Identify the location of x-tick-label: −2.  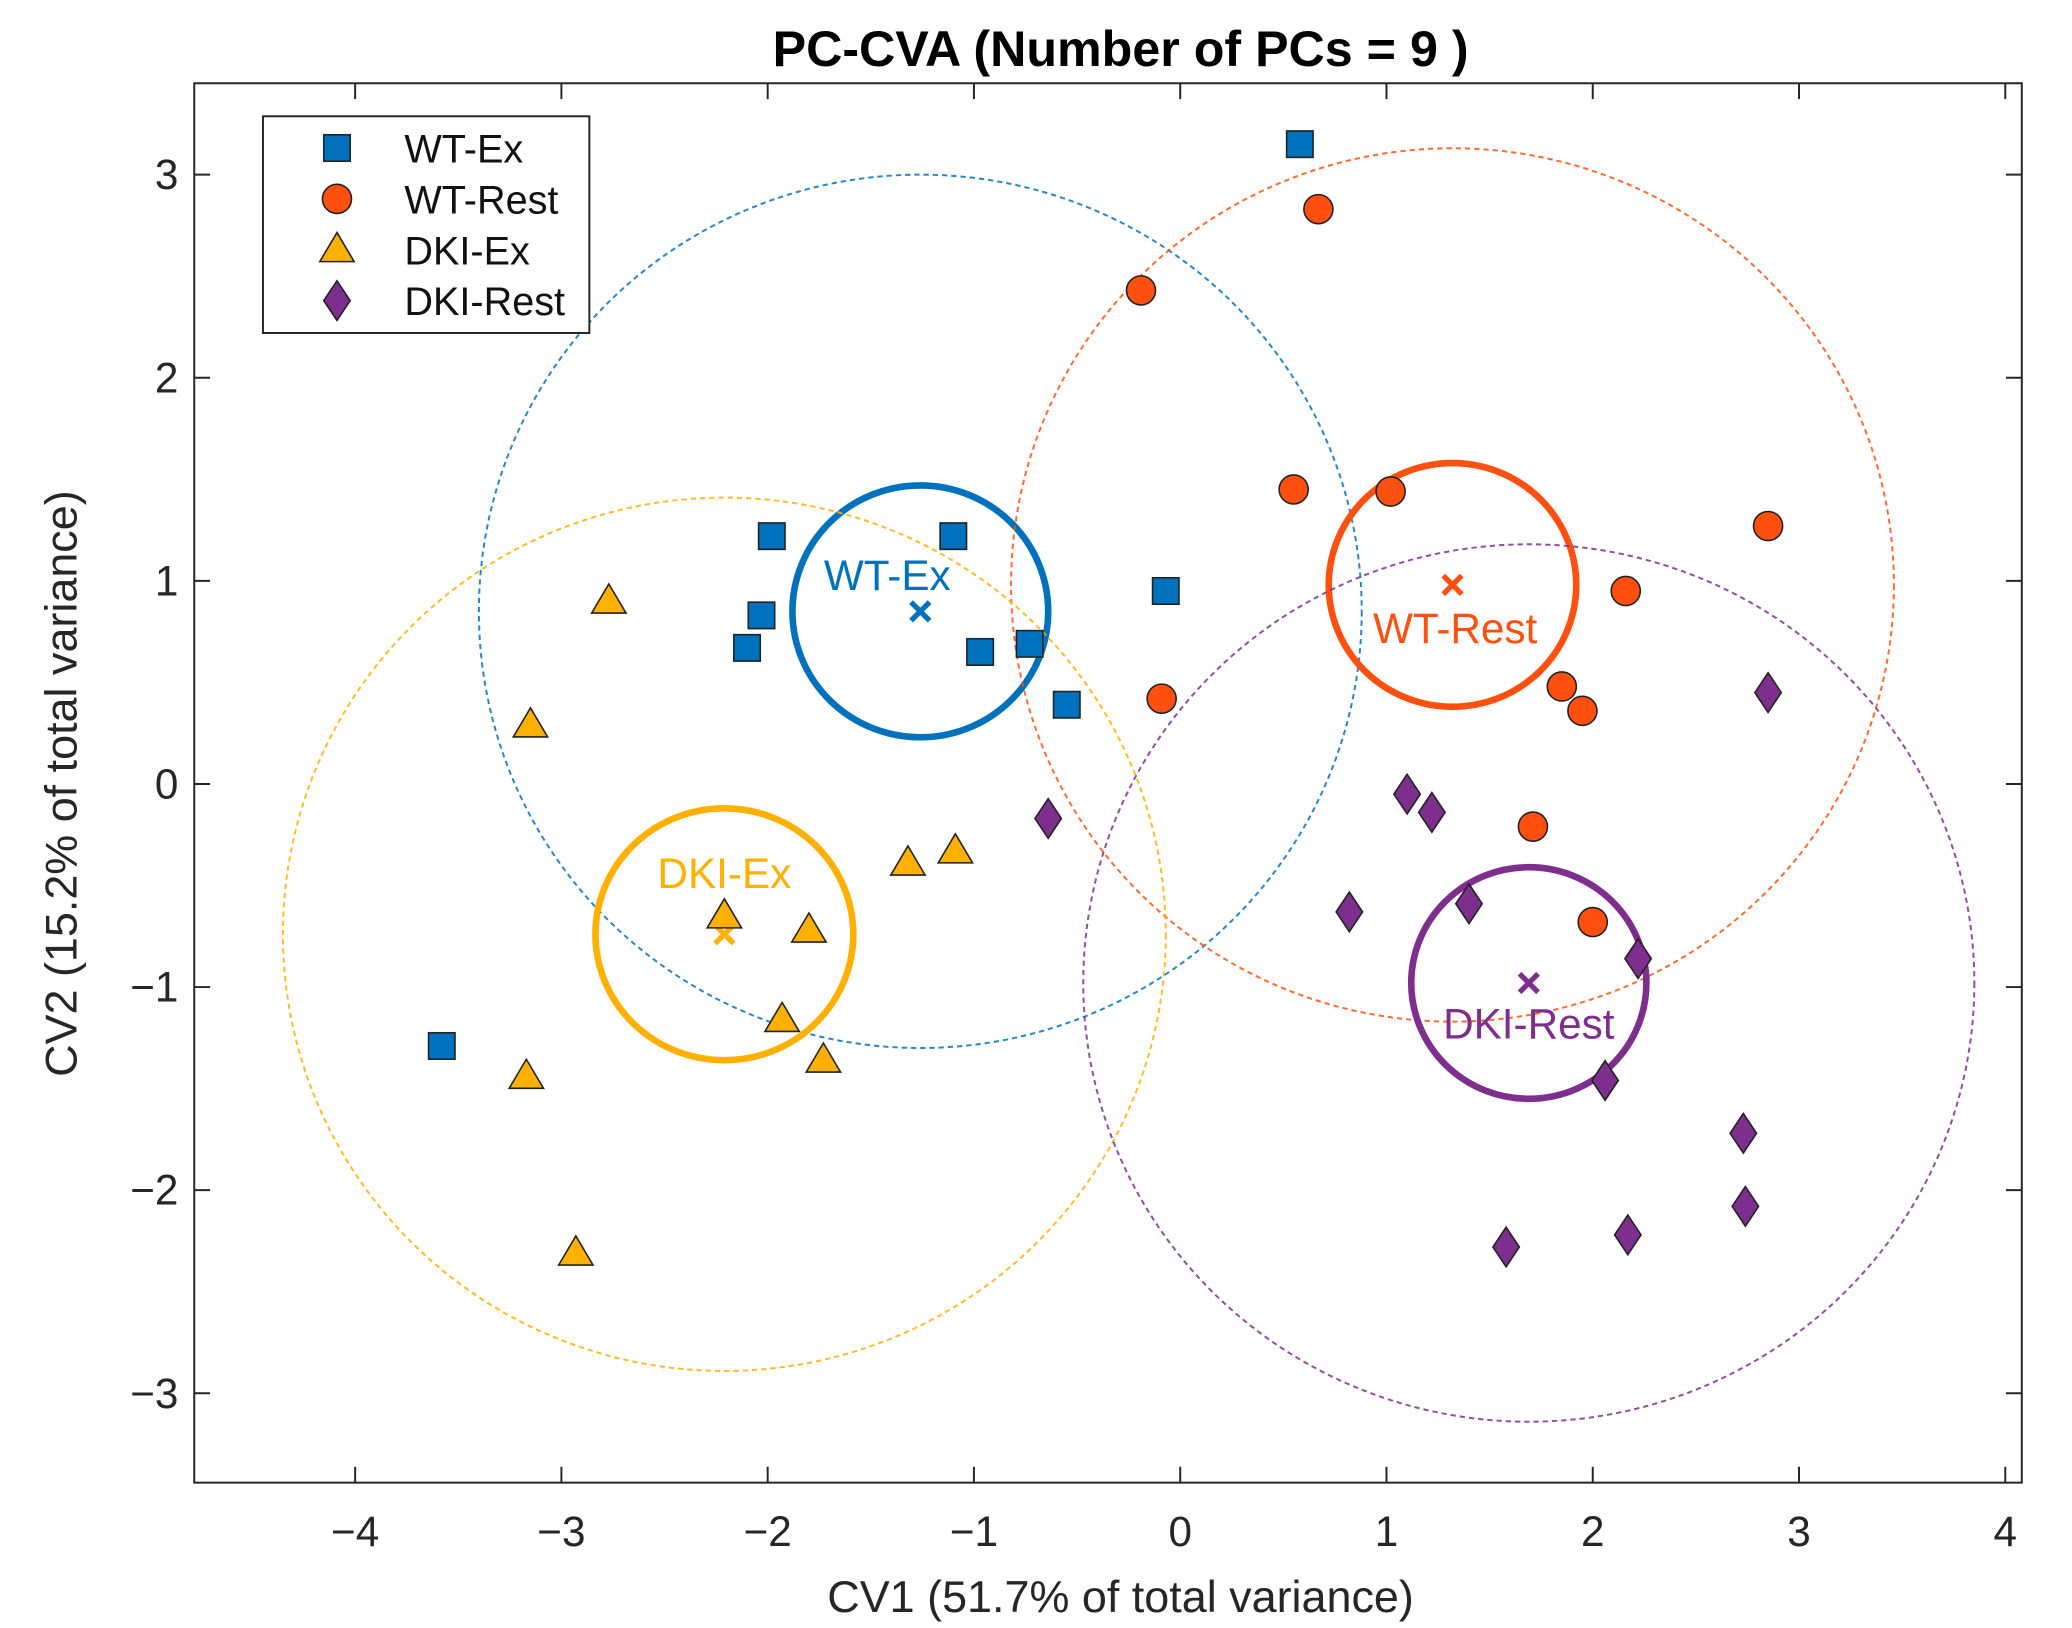
(768, 1531).